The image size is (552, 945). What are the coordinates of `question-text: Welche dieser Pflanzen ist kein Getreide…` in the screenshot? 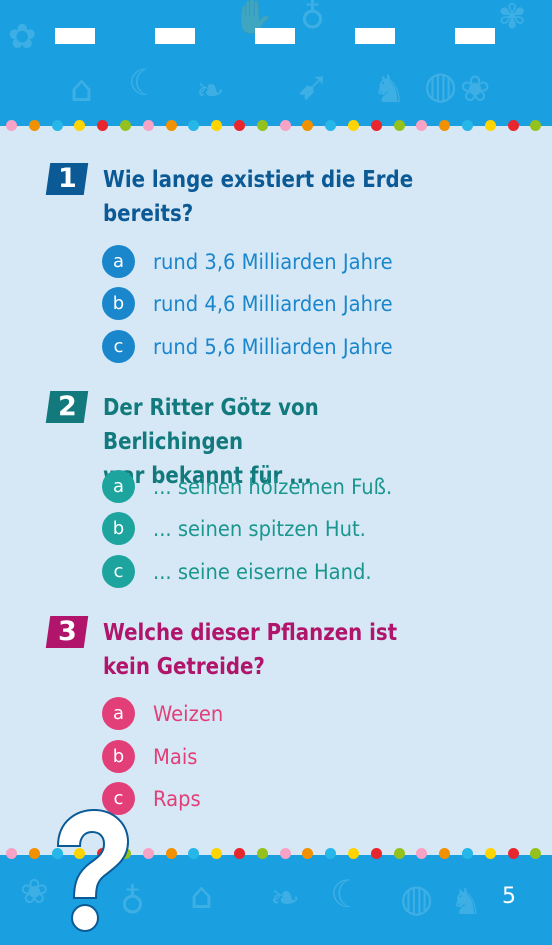 It's located at (283, 650).